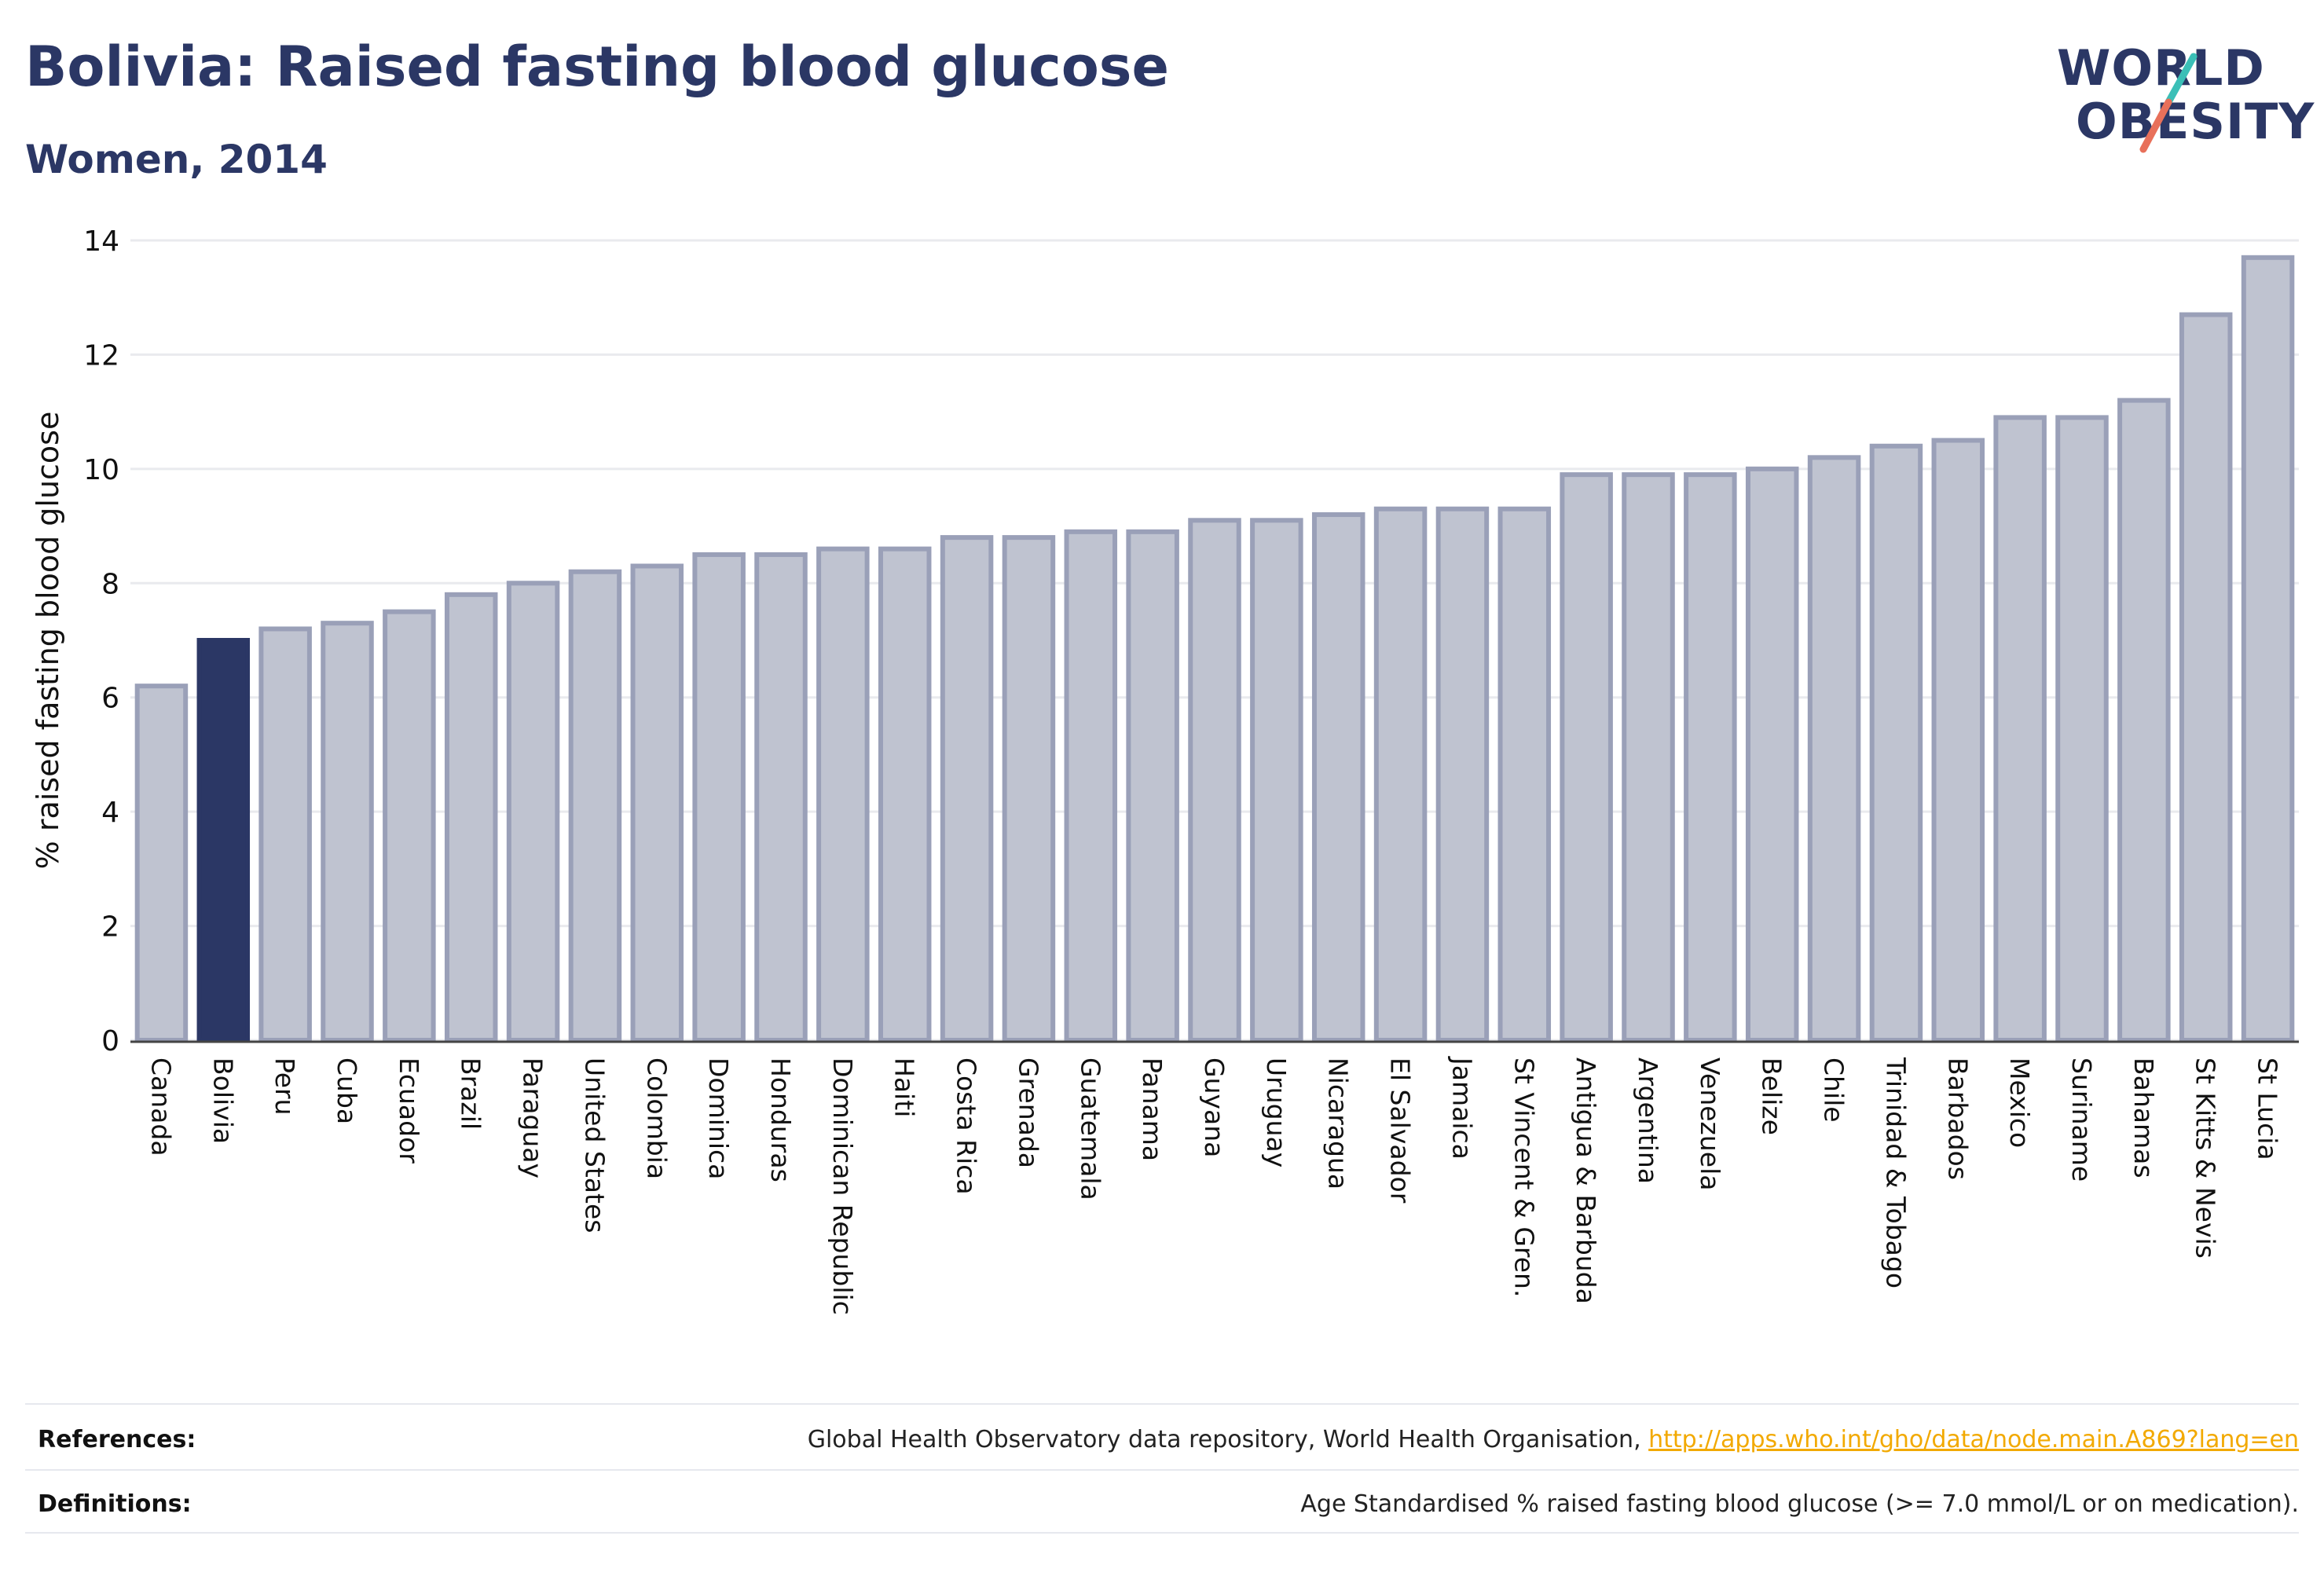 This screenshot has height=1576, width=2324. I want to click on page-title: Bolivia: Raised fasting blood glucose, so click(597, 67).